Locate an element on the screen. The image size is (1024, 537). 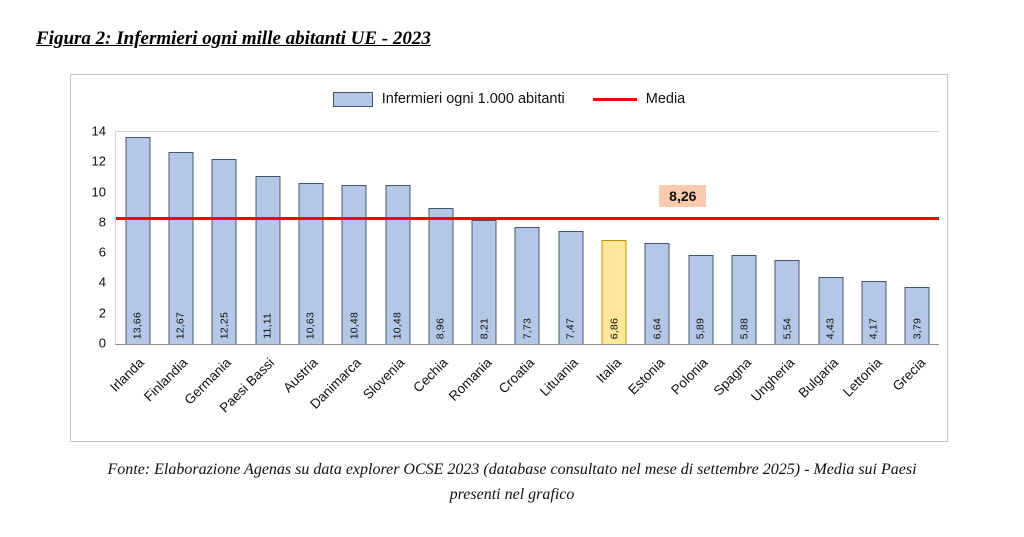
x-axis-label: Italia is located at coordinates (609, 370).